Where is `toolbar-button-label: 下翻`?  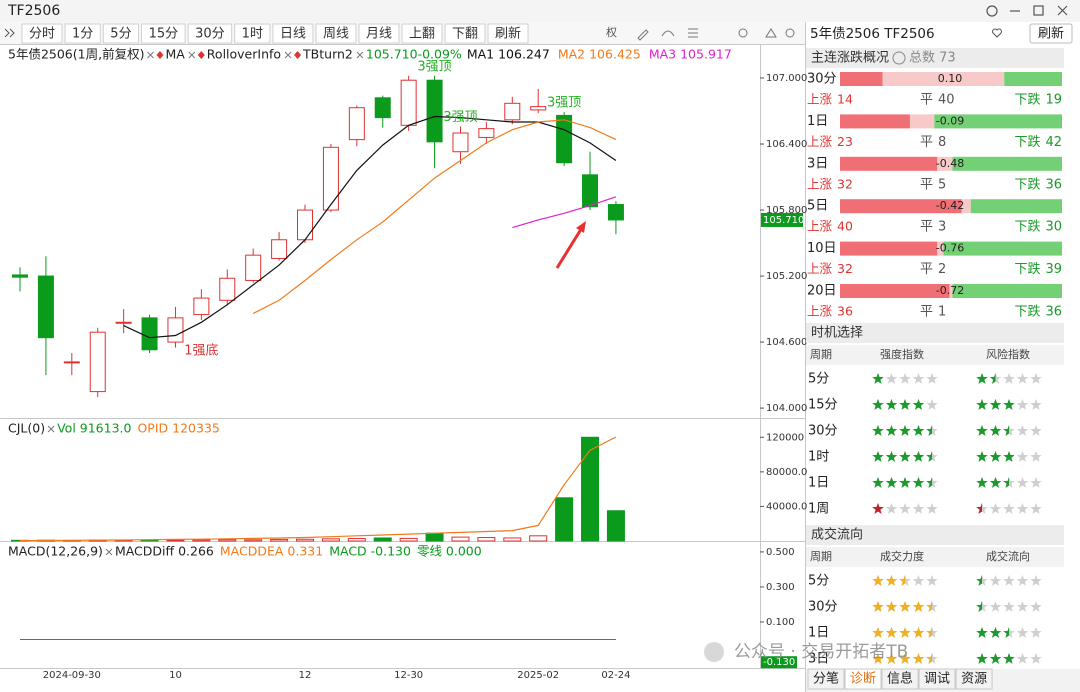
toolbar-button-label: 下翻 is located at coordinates (465, 34).